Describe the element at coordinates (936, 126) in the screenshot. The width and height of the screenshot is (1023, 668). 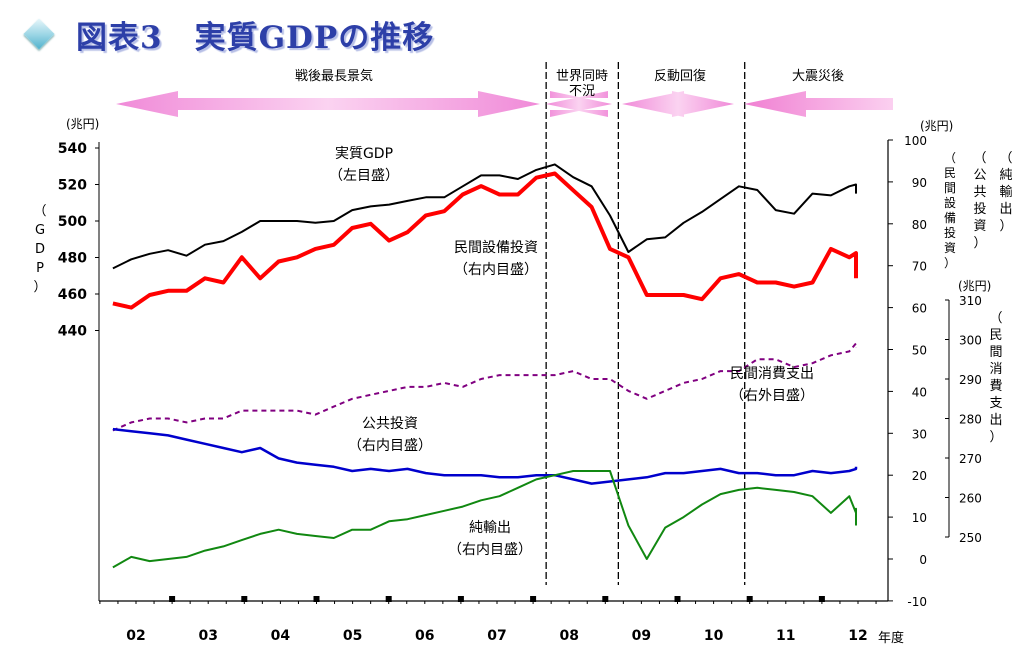
I see `right-inner-axis-unit: (兆円)` at that location.